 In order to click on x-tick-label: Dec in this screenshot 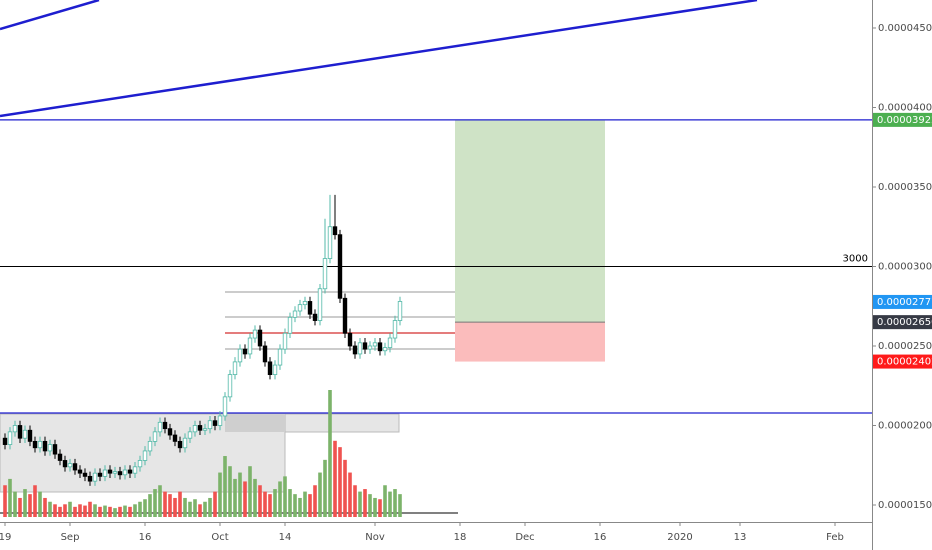, I will do `click(524, 537)`.